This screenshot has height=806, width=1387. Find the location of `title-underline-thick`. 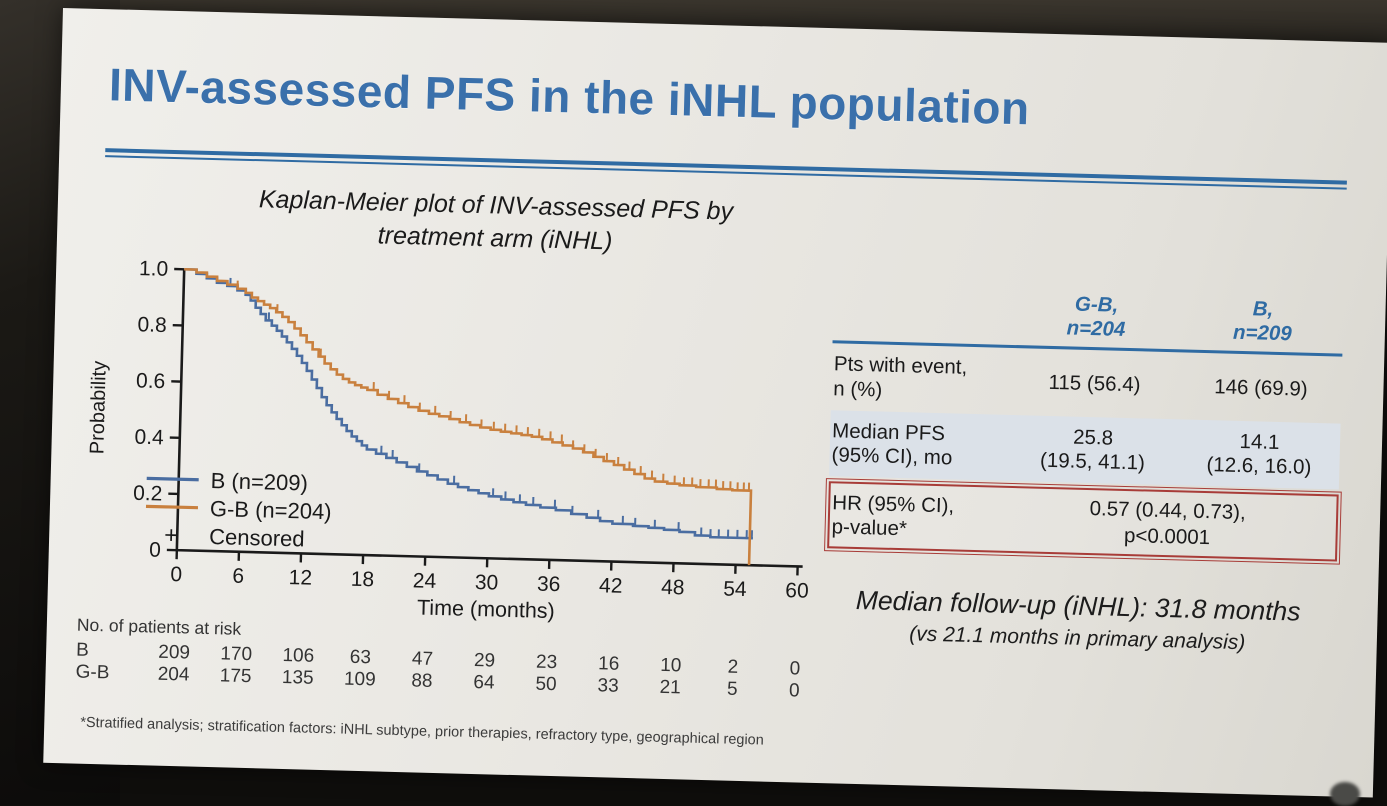

title-underline-thick is located at coordinates (726, 166).